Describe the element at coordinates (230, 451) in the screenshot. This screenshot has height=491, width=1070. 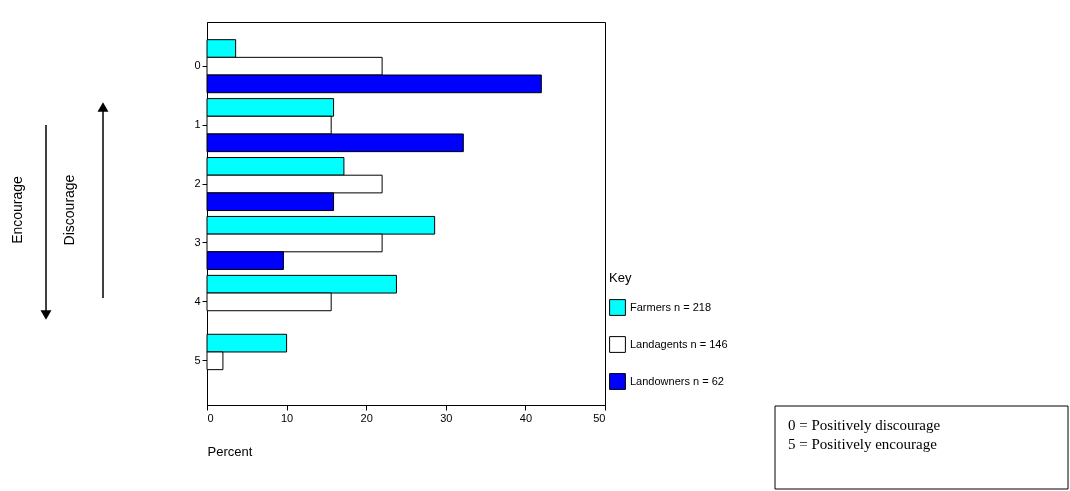
I see `x-axis-title: Percent` at that location.